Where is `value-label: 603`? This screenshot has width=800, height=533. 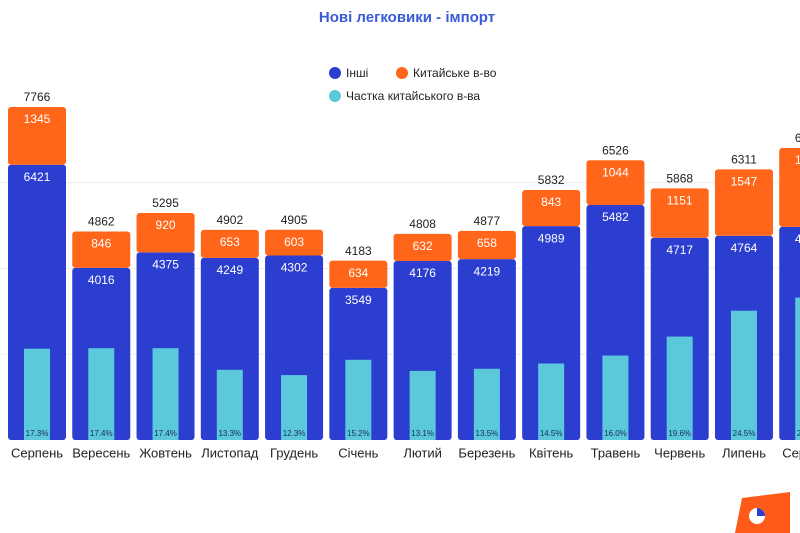 value-label: 603 is located at coordinates (294, 242).